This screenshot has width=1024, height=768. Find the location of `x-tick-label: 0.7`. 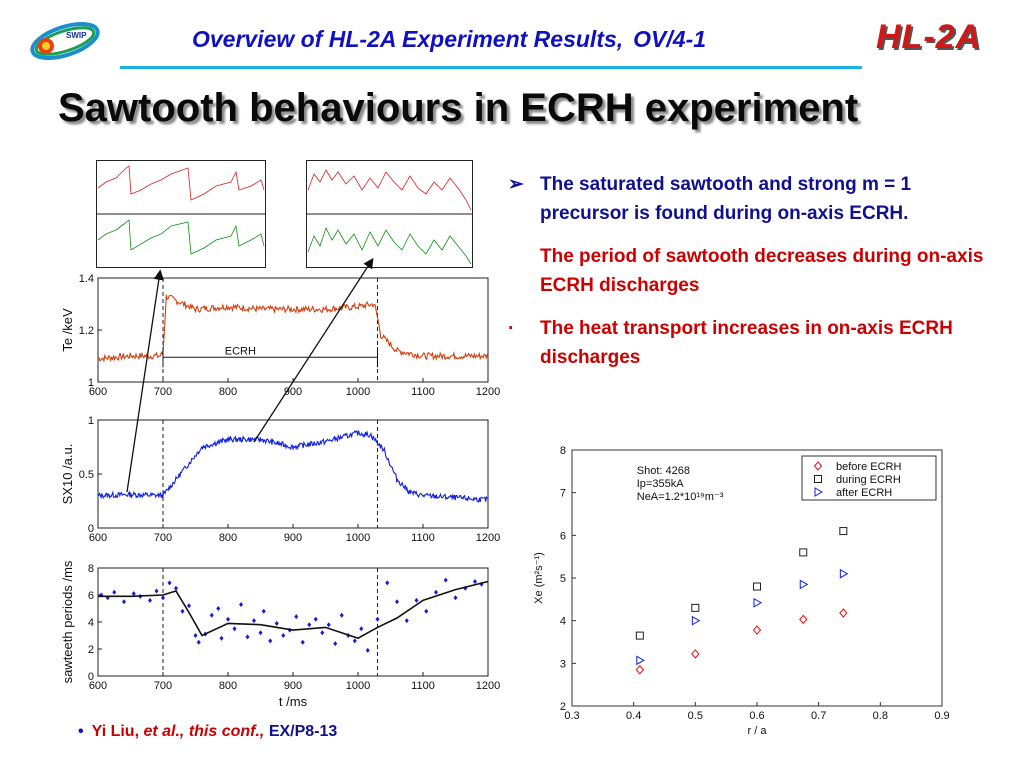

x-tick-label: 0.7 is located at coordinates (818, 716).